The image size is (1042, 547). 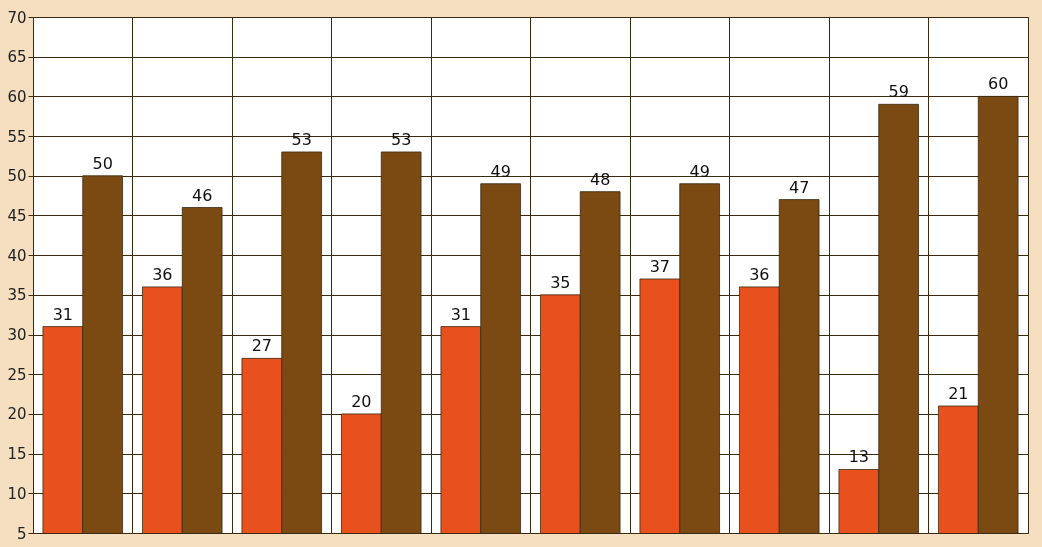 I want to click on data-label: 27, so click(x=262, y=346).